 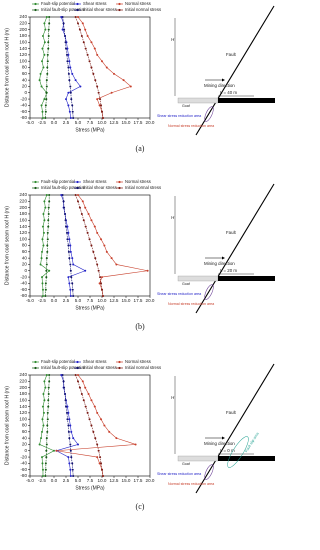 I want to click on reduction-area, so click(x=209, y=292).